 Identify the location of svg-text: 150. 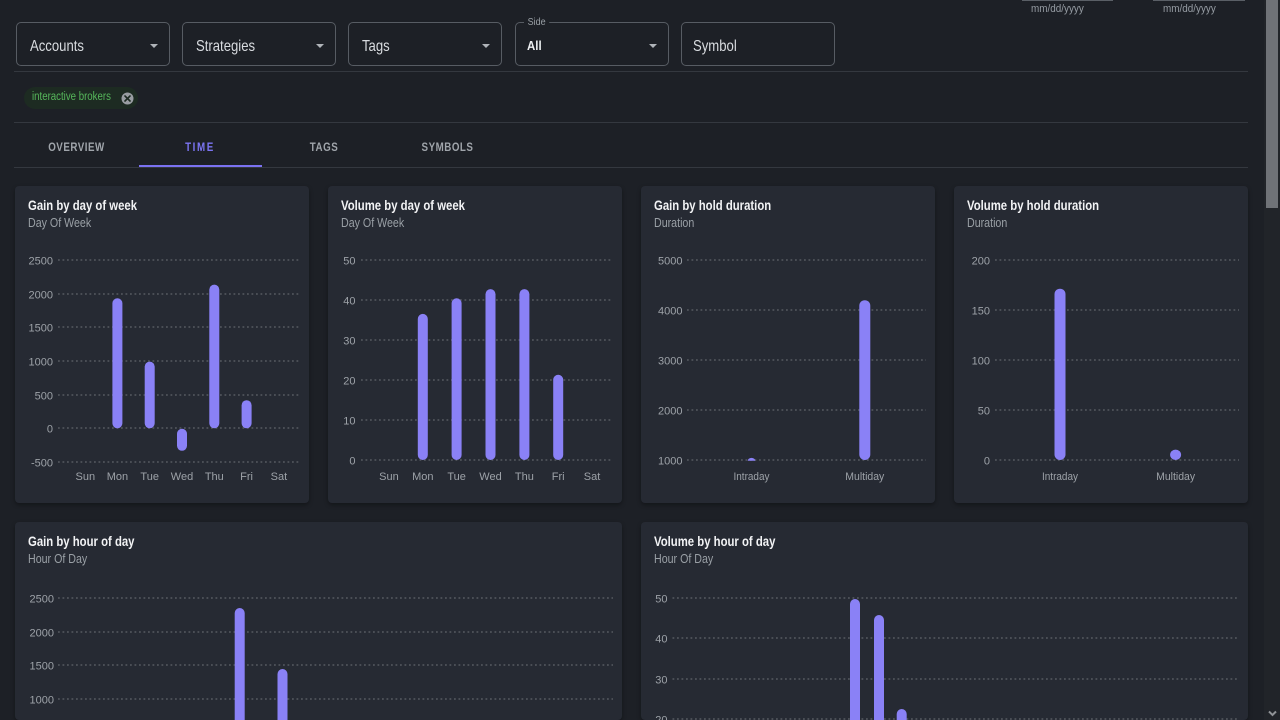
(981, 312).